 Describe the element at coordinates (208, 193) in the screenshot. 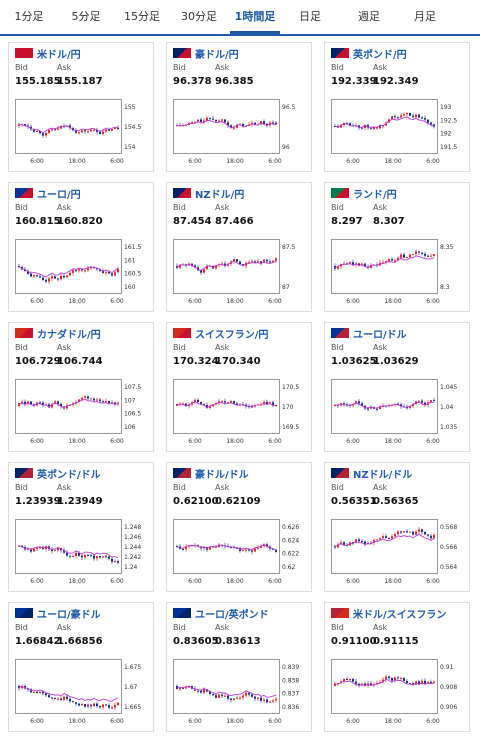

I see `currency-pair-link: NZドル/円` at that location.